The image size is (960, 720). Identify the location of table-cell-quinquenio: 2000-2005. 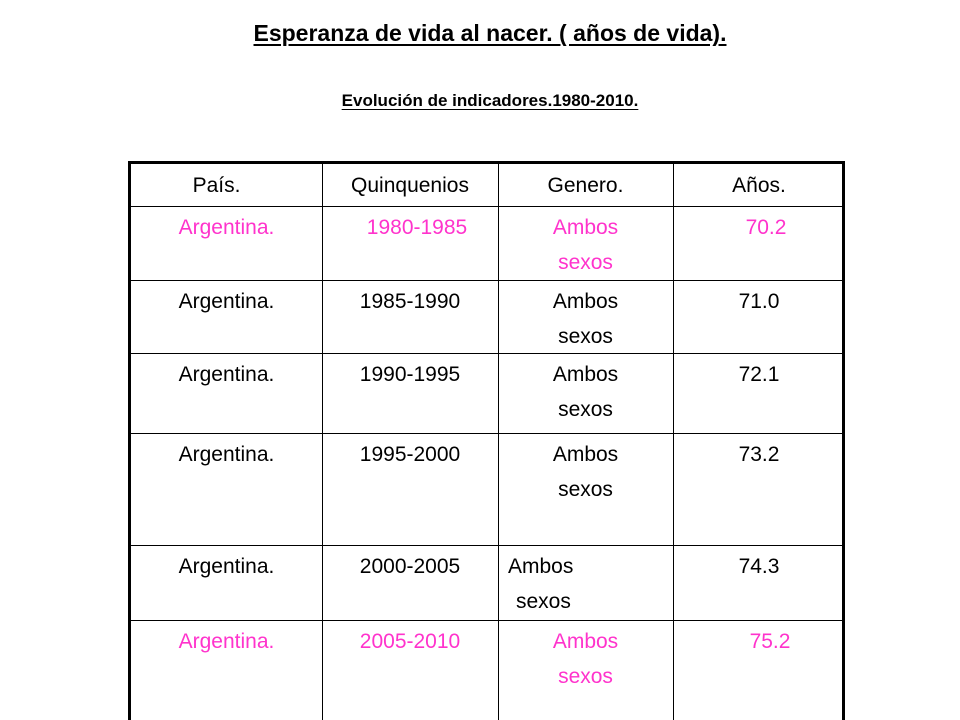
(410, 566).